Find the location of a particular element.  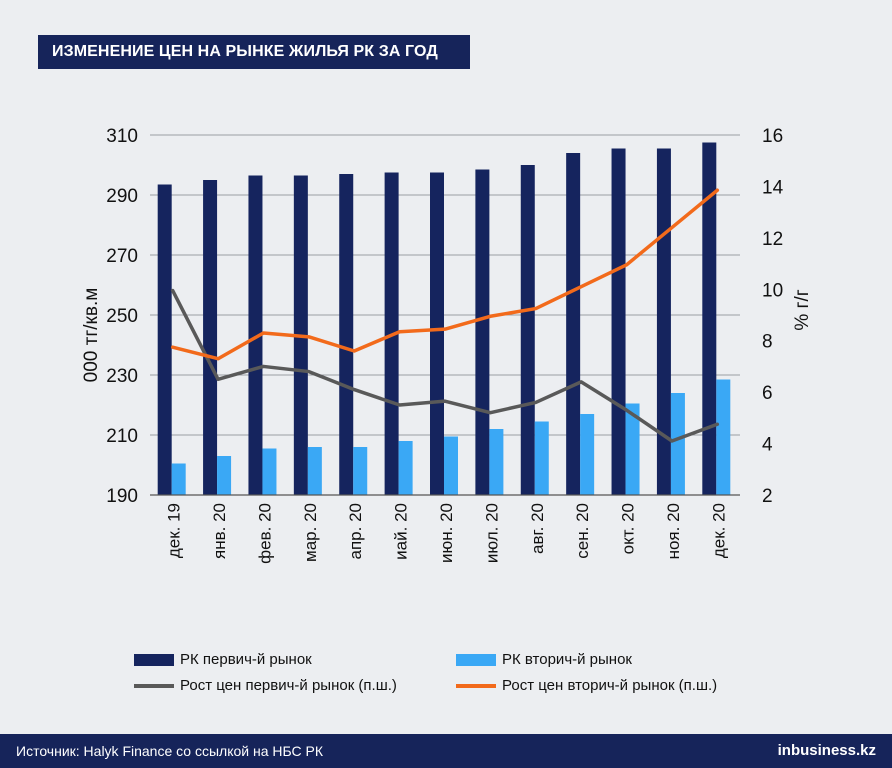

legend-item-secondary-market: РК вторич-й рынок is located at coordinates (544, 660).